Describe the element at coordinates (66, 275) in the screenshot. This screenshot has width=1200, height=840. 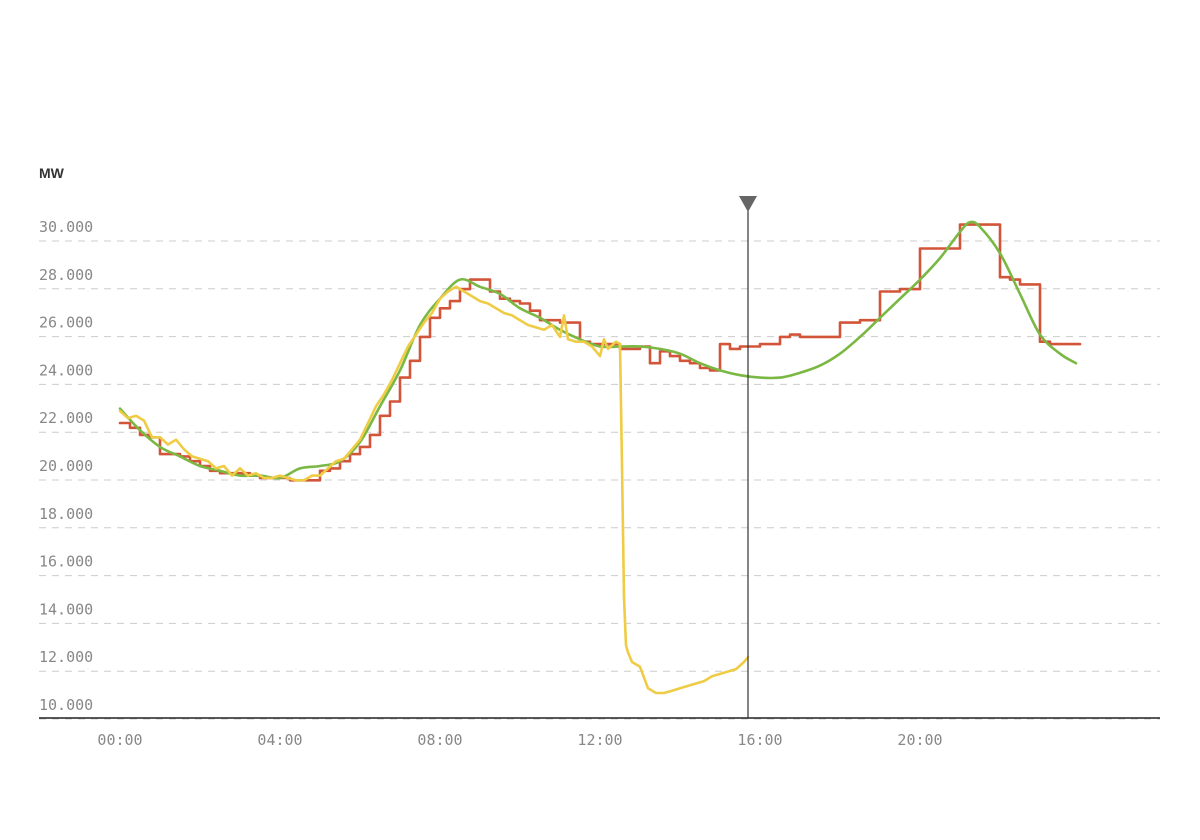
I see `y-tick-label: 28.000` at that location.